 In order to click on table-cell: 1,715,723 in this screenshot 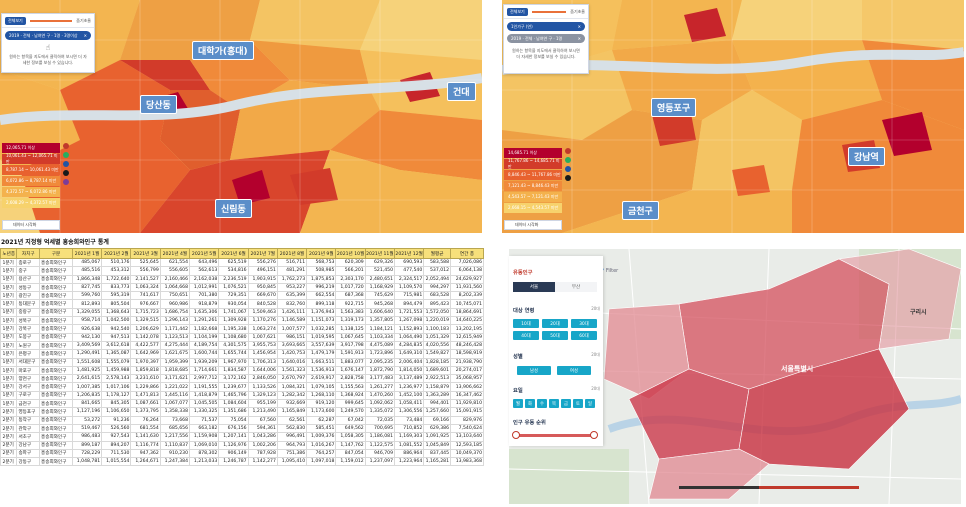, I will do `click(145, 312)`.